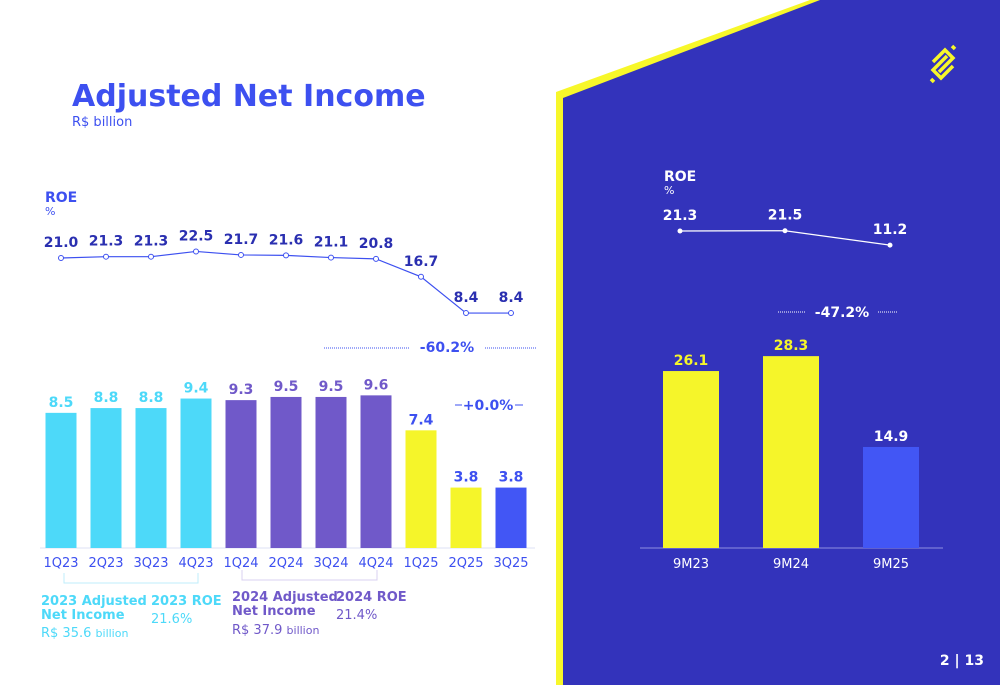  What do you see at coordinates (421, 489) in the screenshot?
I see `bar-1Q25` at bounding box center [421, 489].